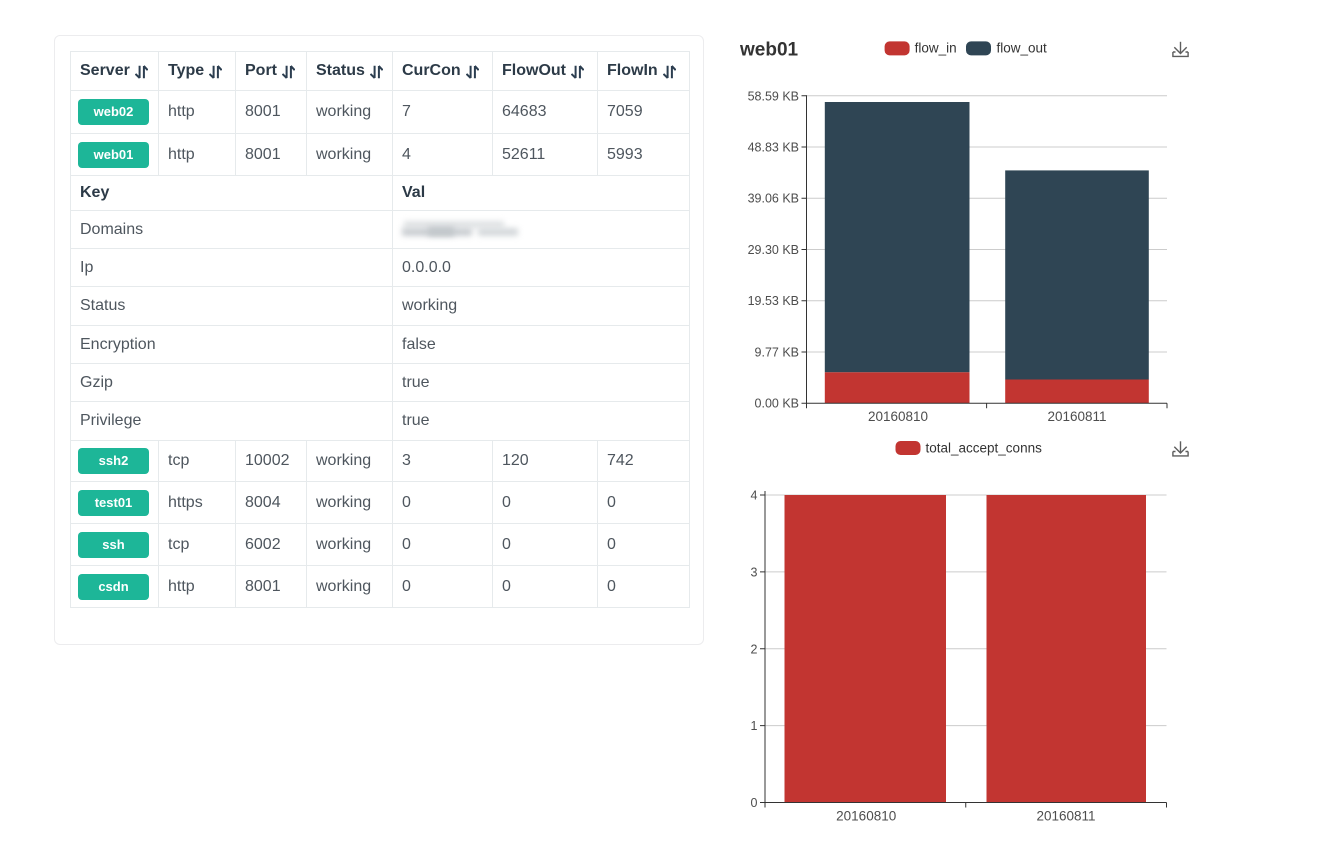 The image size is (1339, 860). Describe the element at coordinates (754, 649) in the screenshot. I see `svg-text: 2` at that location.